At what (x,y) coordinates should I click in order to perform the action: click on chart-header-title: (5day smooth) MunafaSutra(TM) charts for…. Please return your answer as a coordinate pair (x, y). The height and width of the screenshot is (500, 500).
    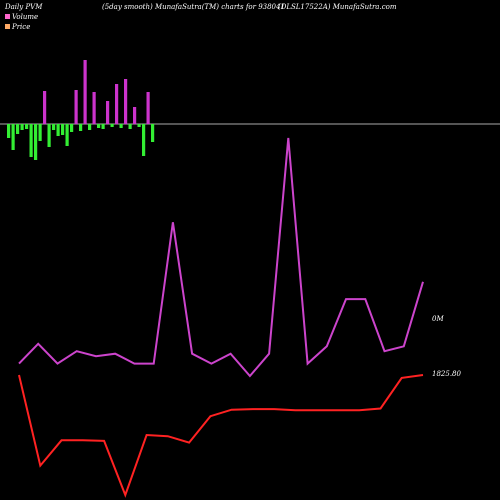
    Looking at the image, I should click on (193, 7).